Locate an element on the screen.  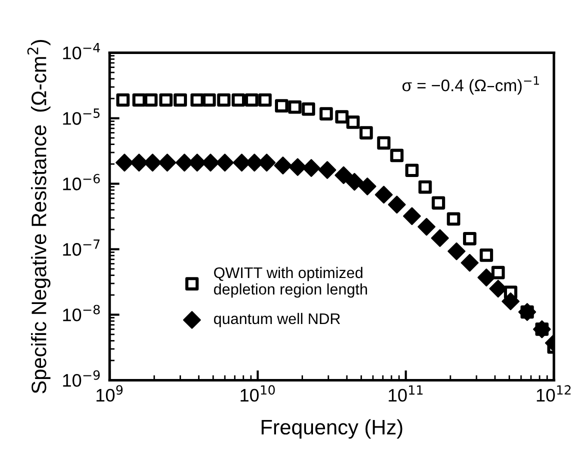
y-tick-label: 10$^{−4}$ is located at coordinates (81, 51).